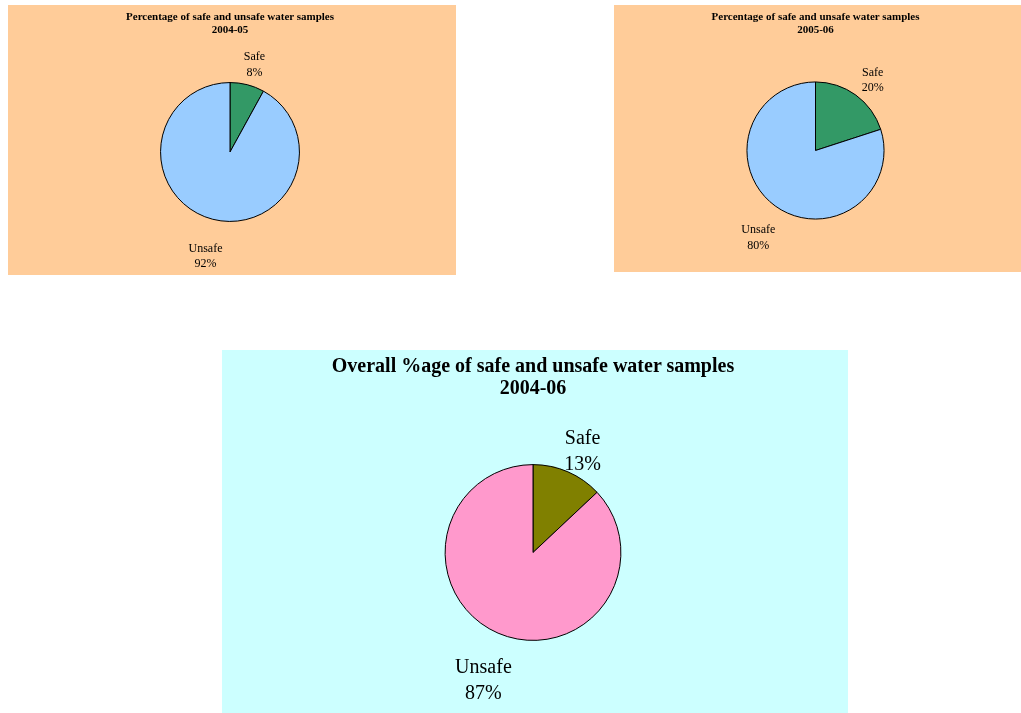  Describe the element at coordinates (582, 462) in the screenshot. I see `data-label: 13%` at that location.